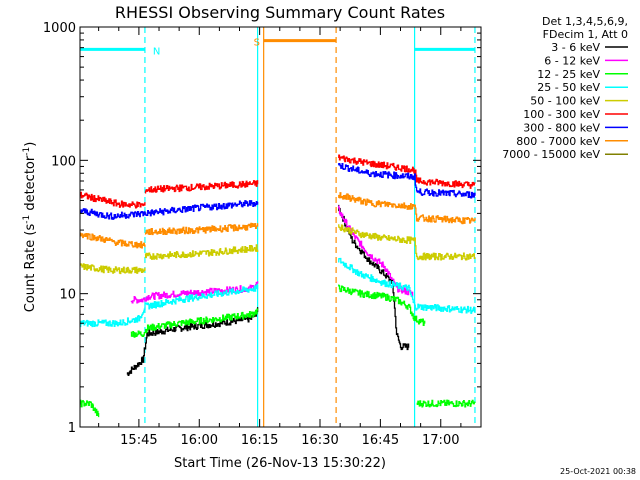  What do you see at coordinates (561, 127) in the screenshot?
I see `legend-label: 300 - 800 keV` at bounding box center [561, 127].